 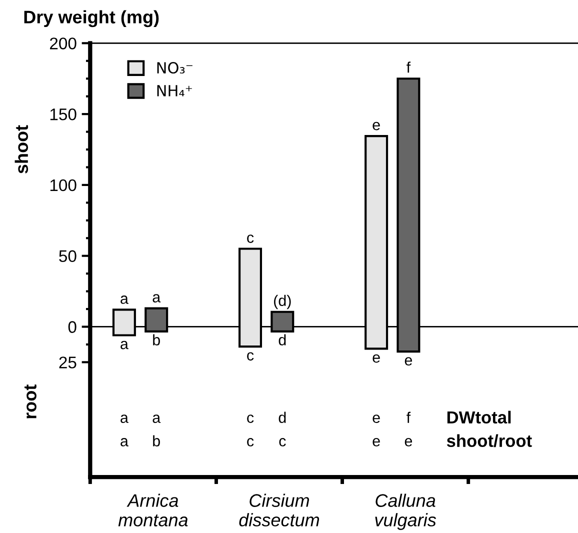 What do you see at coordinates (63, 44) in the screenshot?
I see `y-tick-label: 200` at bounding box center [63, 44].